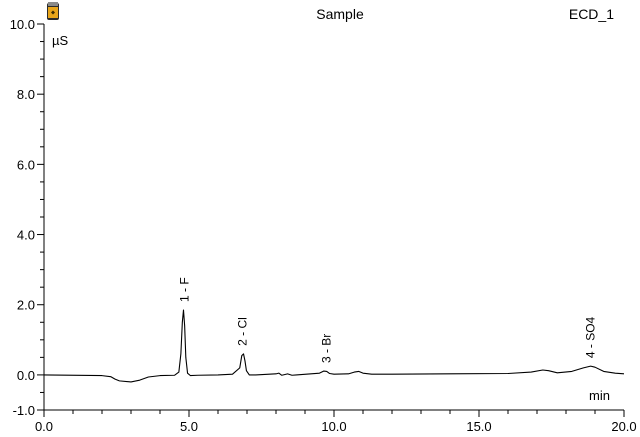  What do you see at coordinates (591, 337) in the screenshot?
I see `peak-label: 4 - SO4` at bounding box center [591, 337].